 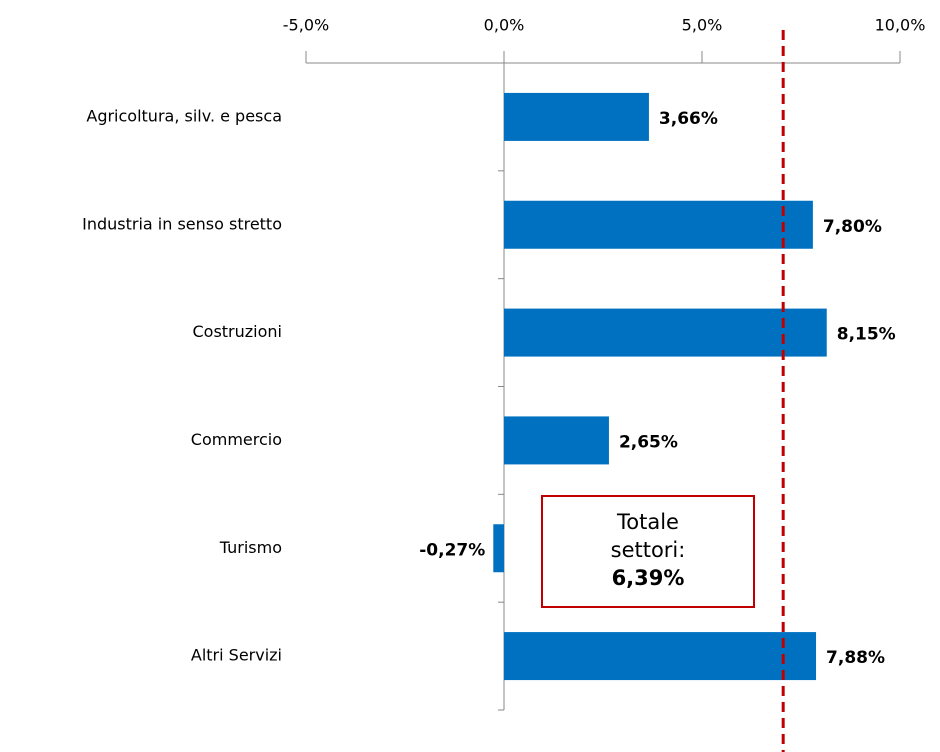 I want to click on annotation-text: settori:, so click(x=648, y=550).